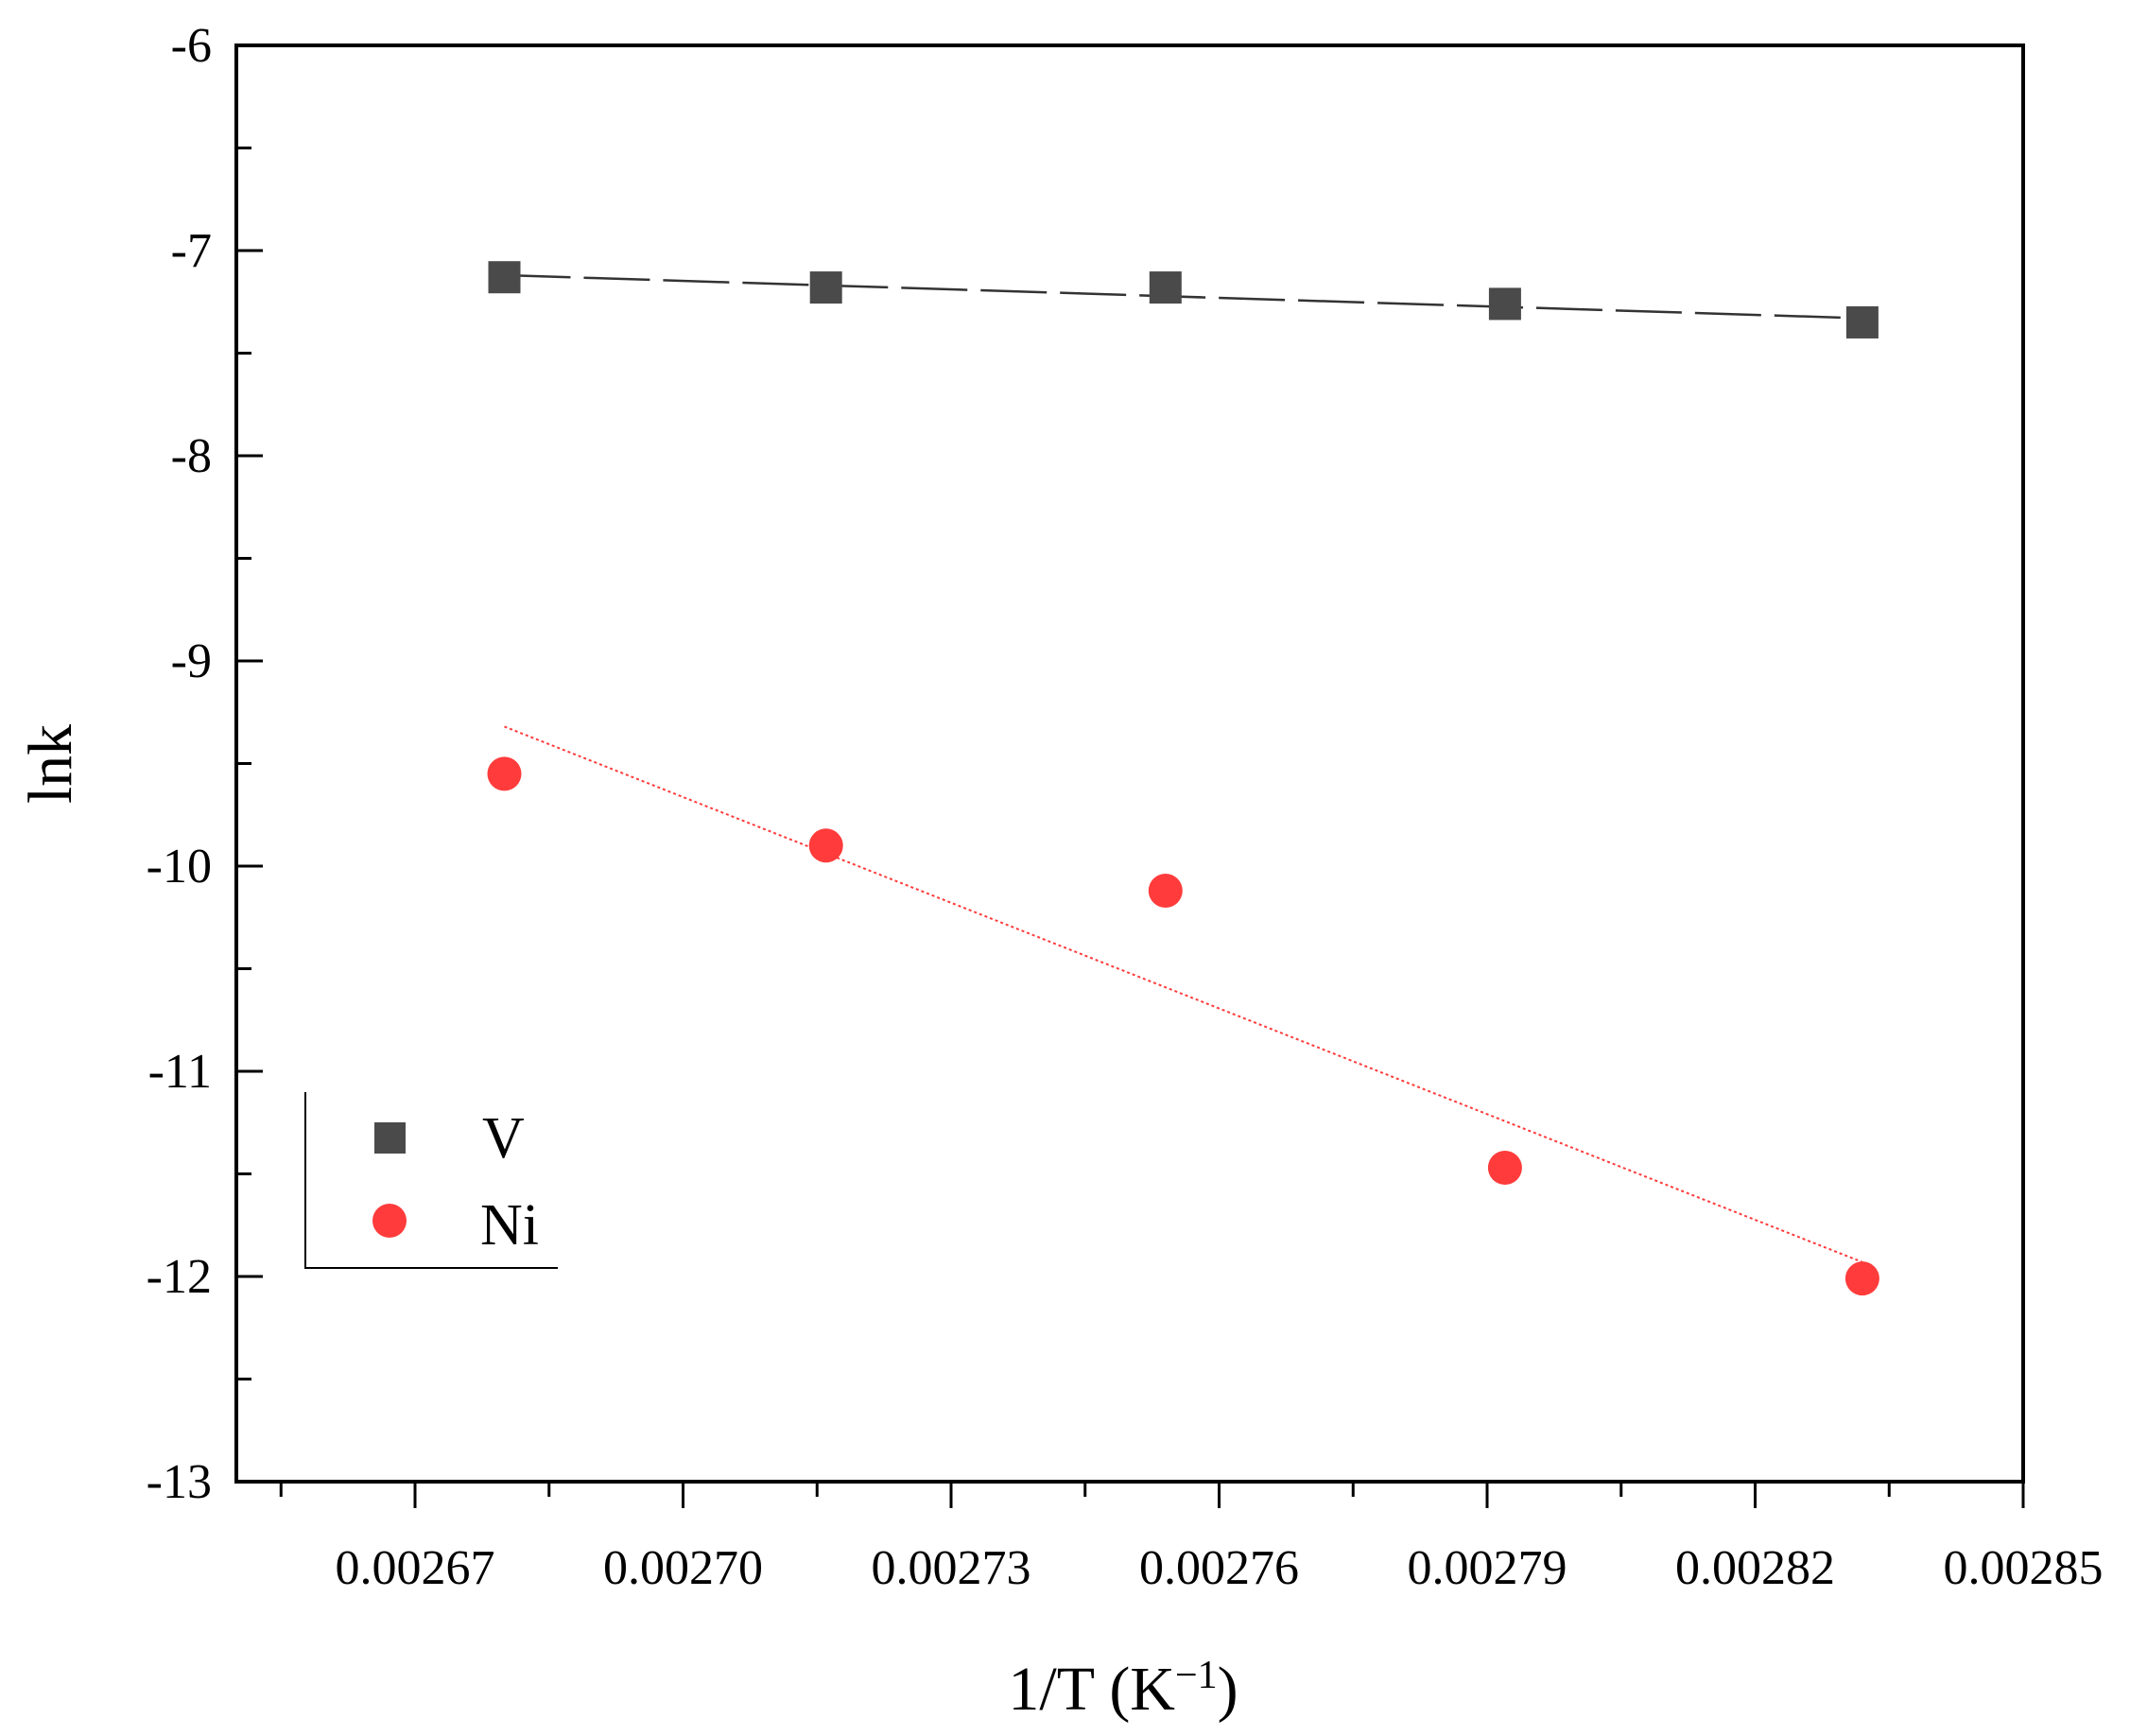 This screenshot has width=2130, height=1736. Describe the element at coordinates (205, 764) in the screenshot. I see `y-axis-ticks: -13 -12 -11 -10 -9 -8 -7 -6` at that location.